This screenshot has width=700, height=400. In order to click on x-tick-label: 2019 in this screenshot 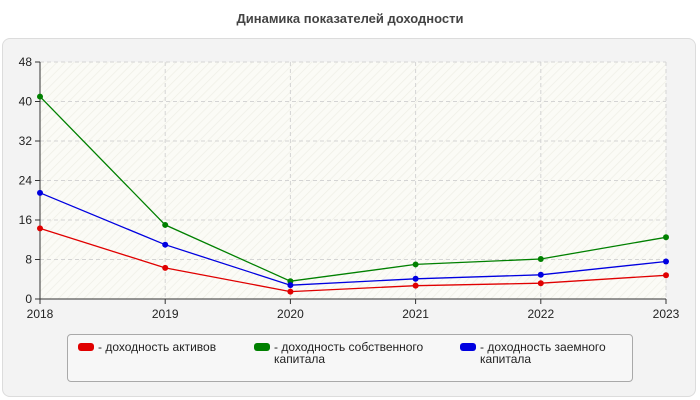, I will do `click(165, 314)`.